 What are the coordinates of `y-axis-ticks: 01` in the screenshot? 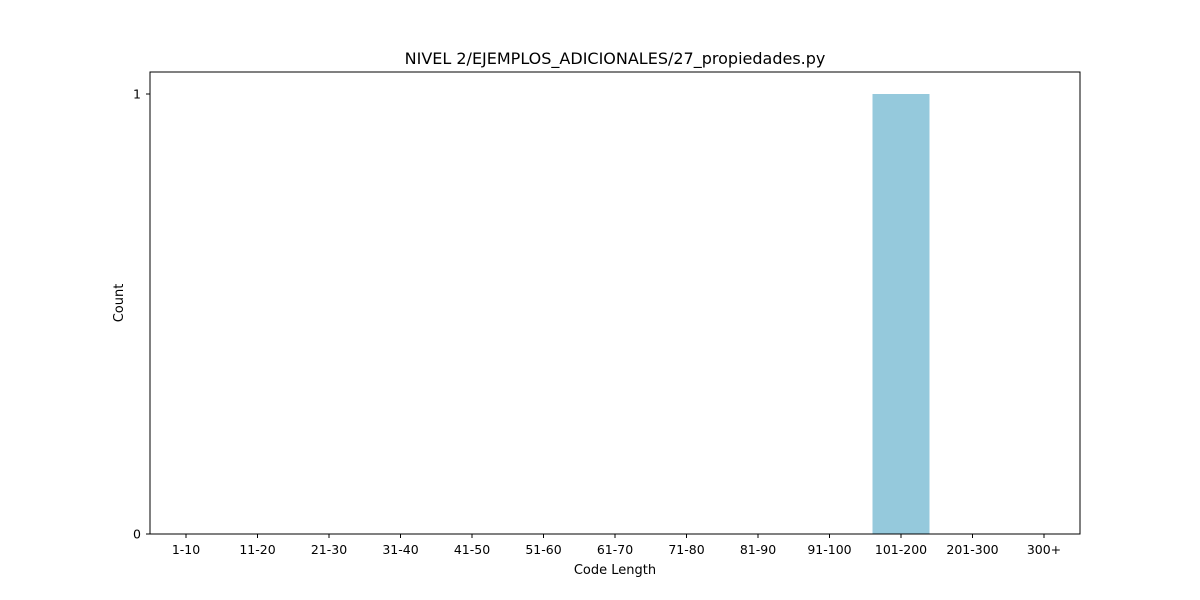 It's located at (141, 314).